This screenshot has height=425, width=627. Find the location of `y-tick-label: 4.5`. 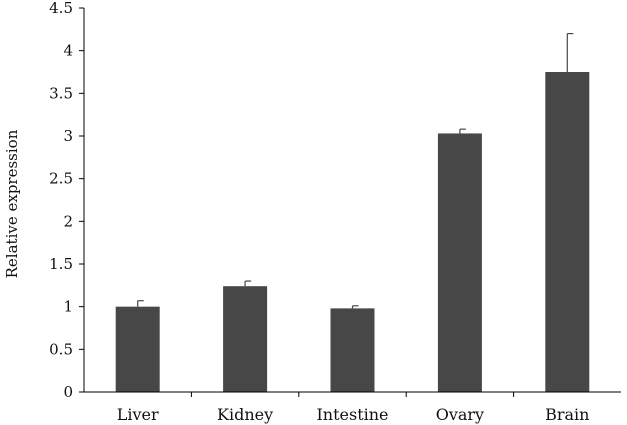

y-tick-label: 4.5 is located at coordinates (61, 8).